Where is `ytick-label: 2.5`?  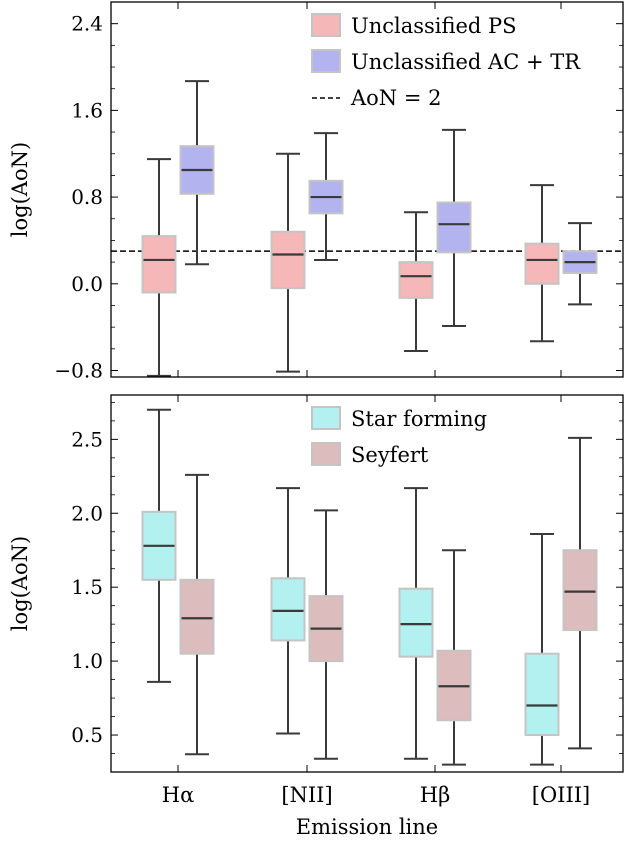 ytick-label: 2.5 is located at coordinates (87, 439).